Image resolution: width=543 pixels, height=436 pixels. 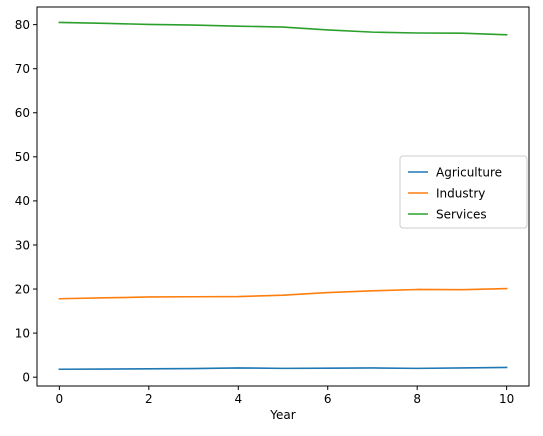 What do you see at coordinates (22, 245) in the screenshot?
I see `y-tick-label: 30` at bounding box center [22, 245].